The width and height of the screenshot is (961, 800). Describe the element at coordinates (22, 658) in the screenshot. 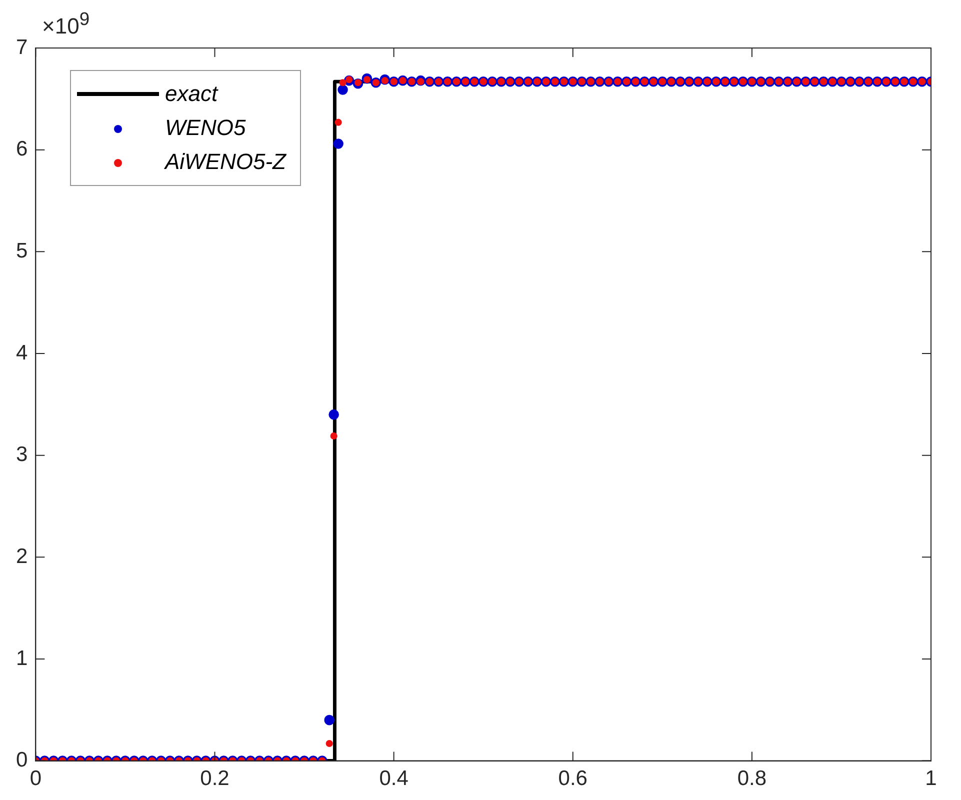

I see `y-tick-label: 1` at that location.